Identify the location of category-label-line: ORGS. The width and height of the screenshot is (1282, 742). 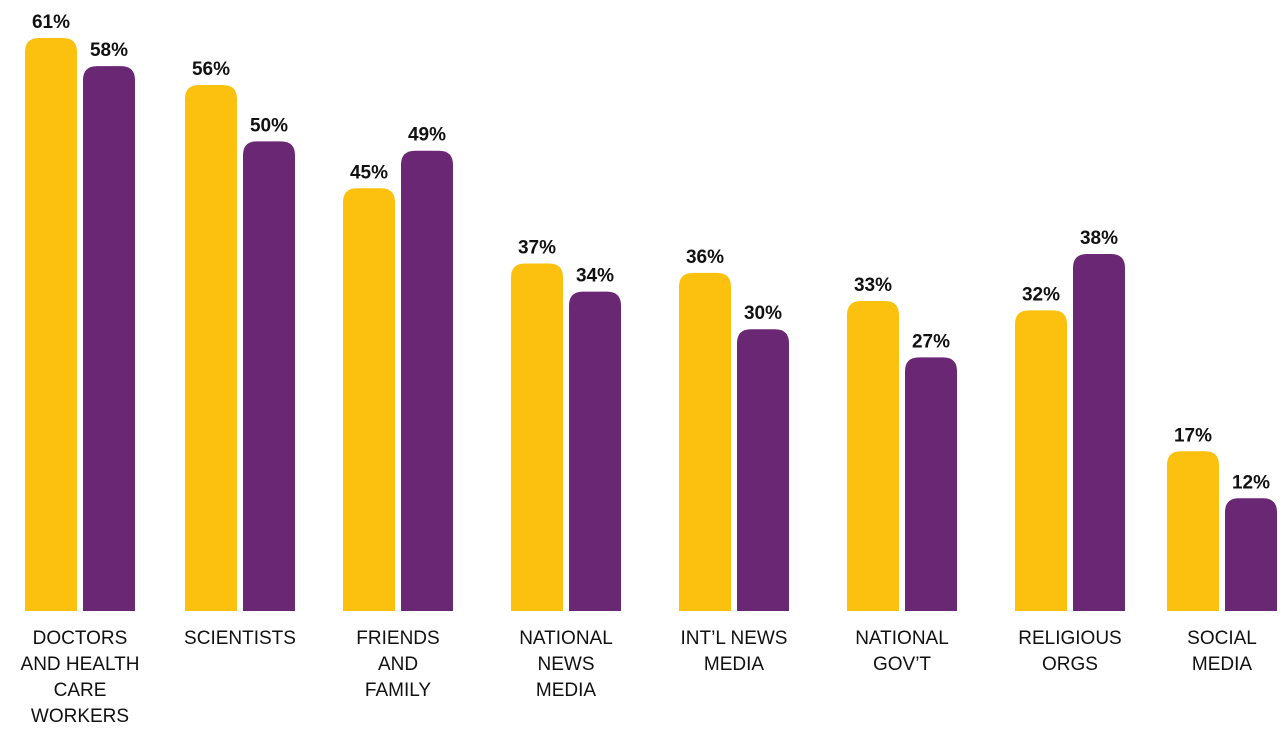
(1070, 664).